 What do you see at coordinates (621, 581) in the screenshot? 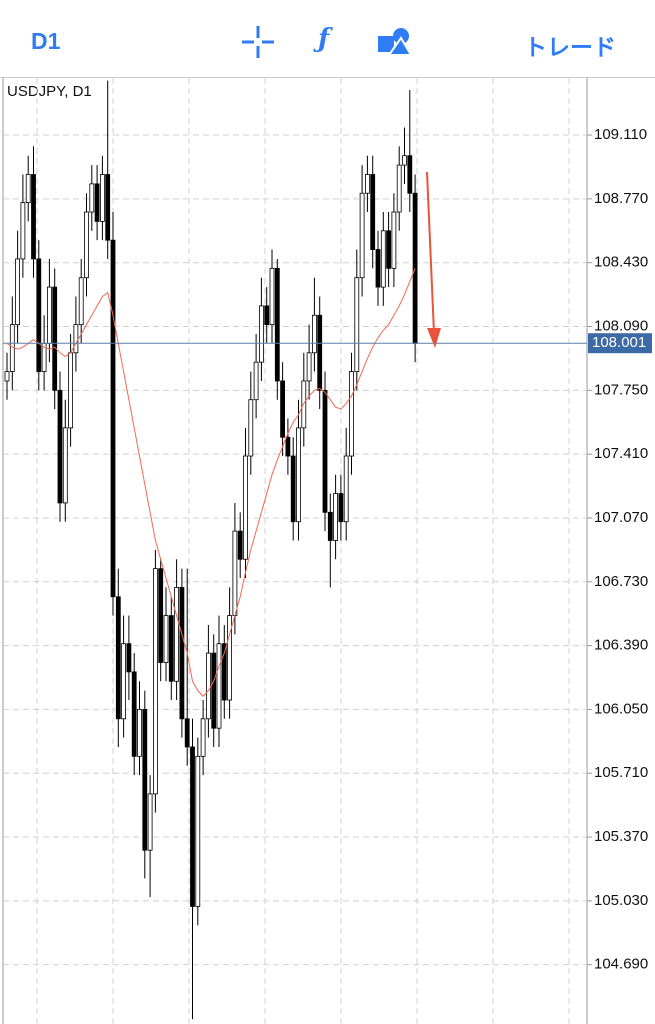
I see `y-tick-label: 106.730` at bounding box center [621, 581].